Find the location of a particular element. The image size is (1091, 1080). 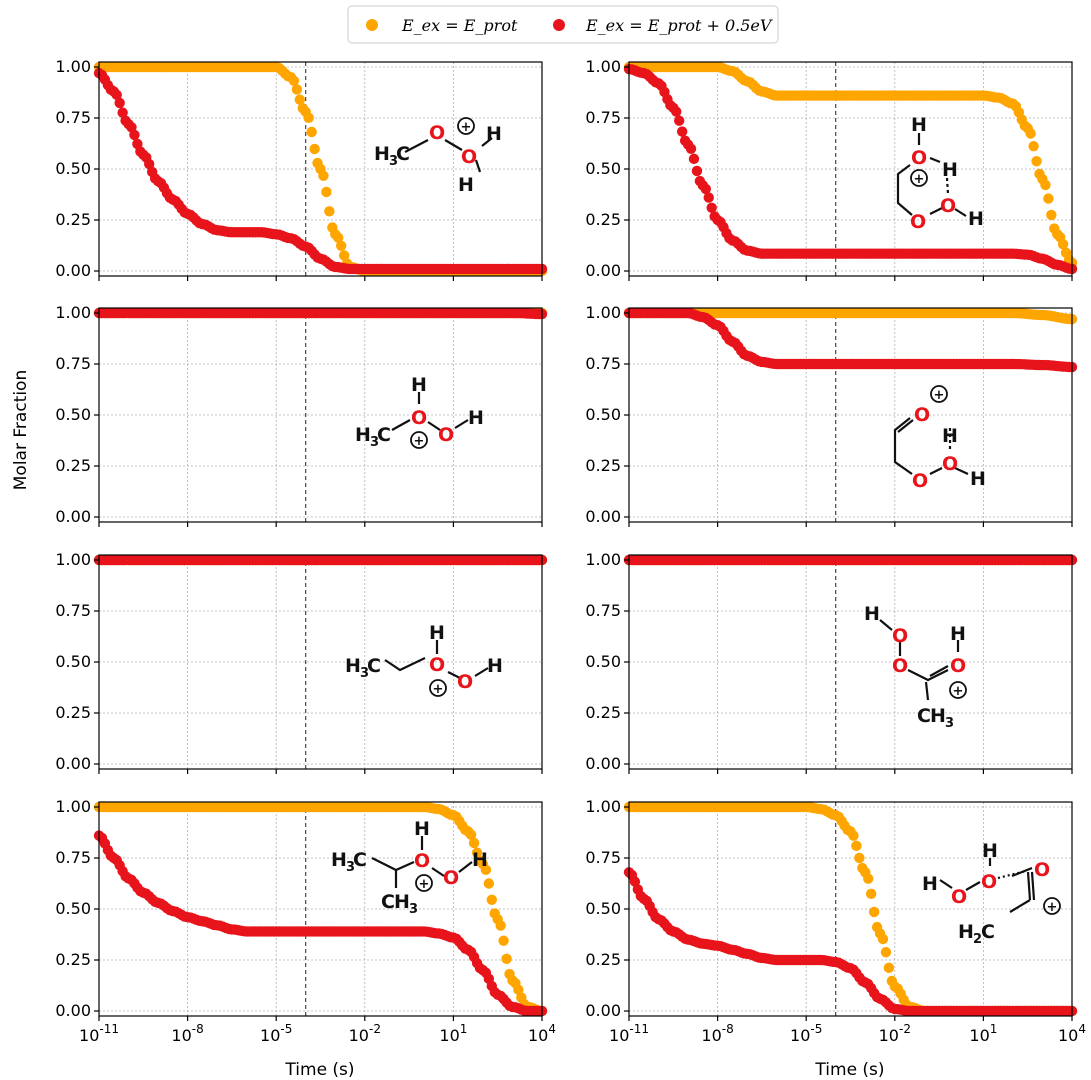

legend-label-orange: E_ex = E_prot is located at coordinates (459, 25).